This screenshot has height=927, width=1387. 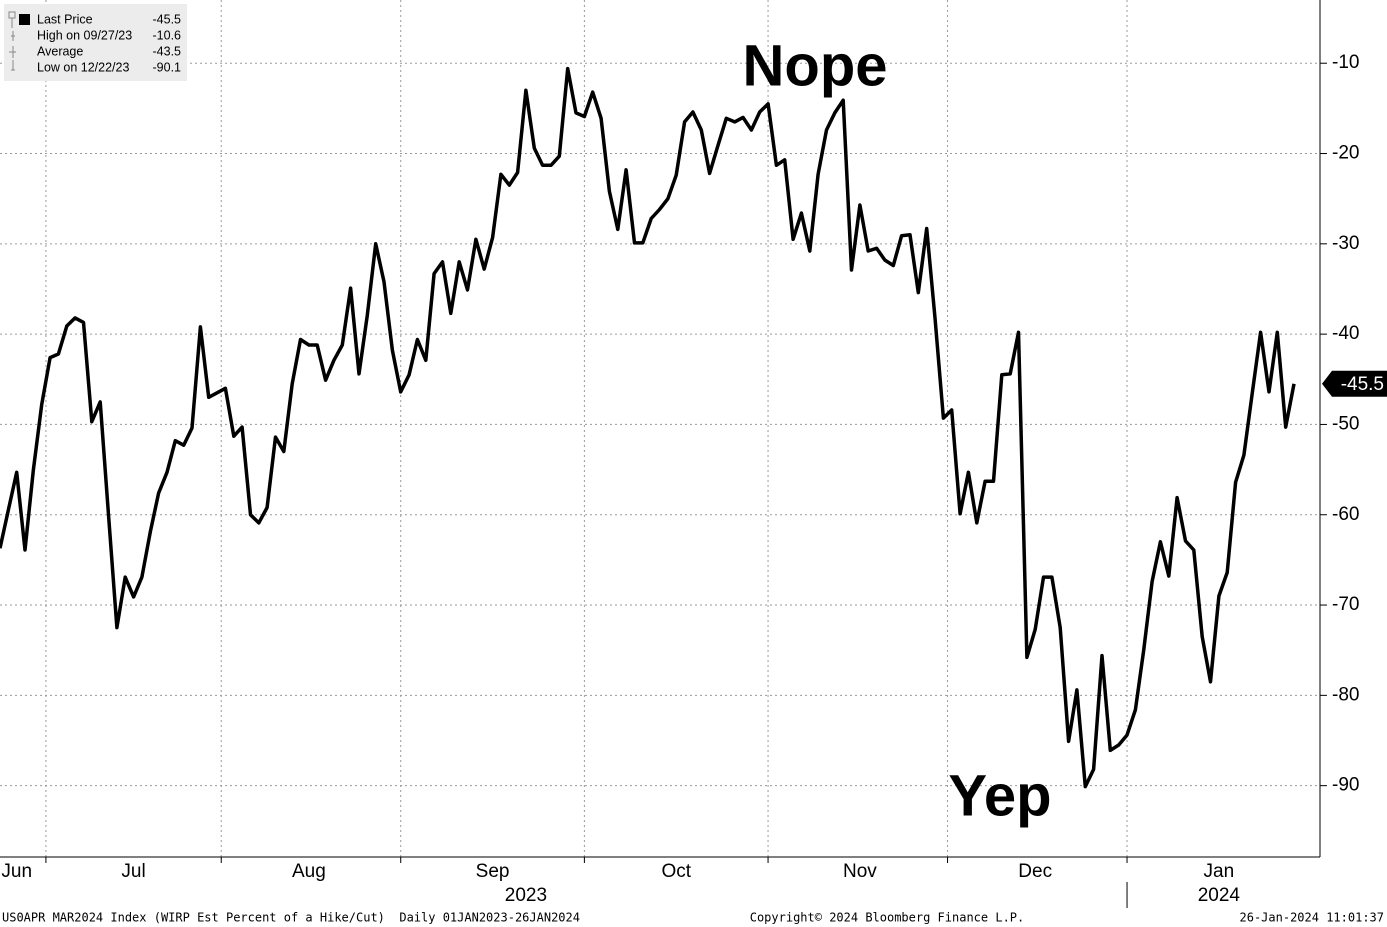 I want to click on x-tick-label: Sep, so click(x=493, y=871).